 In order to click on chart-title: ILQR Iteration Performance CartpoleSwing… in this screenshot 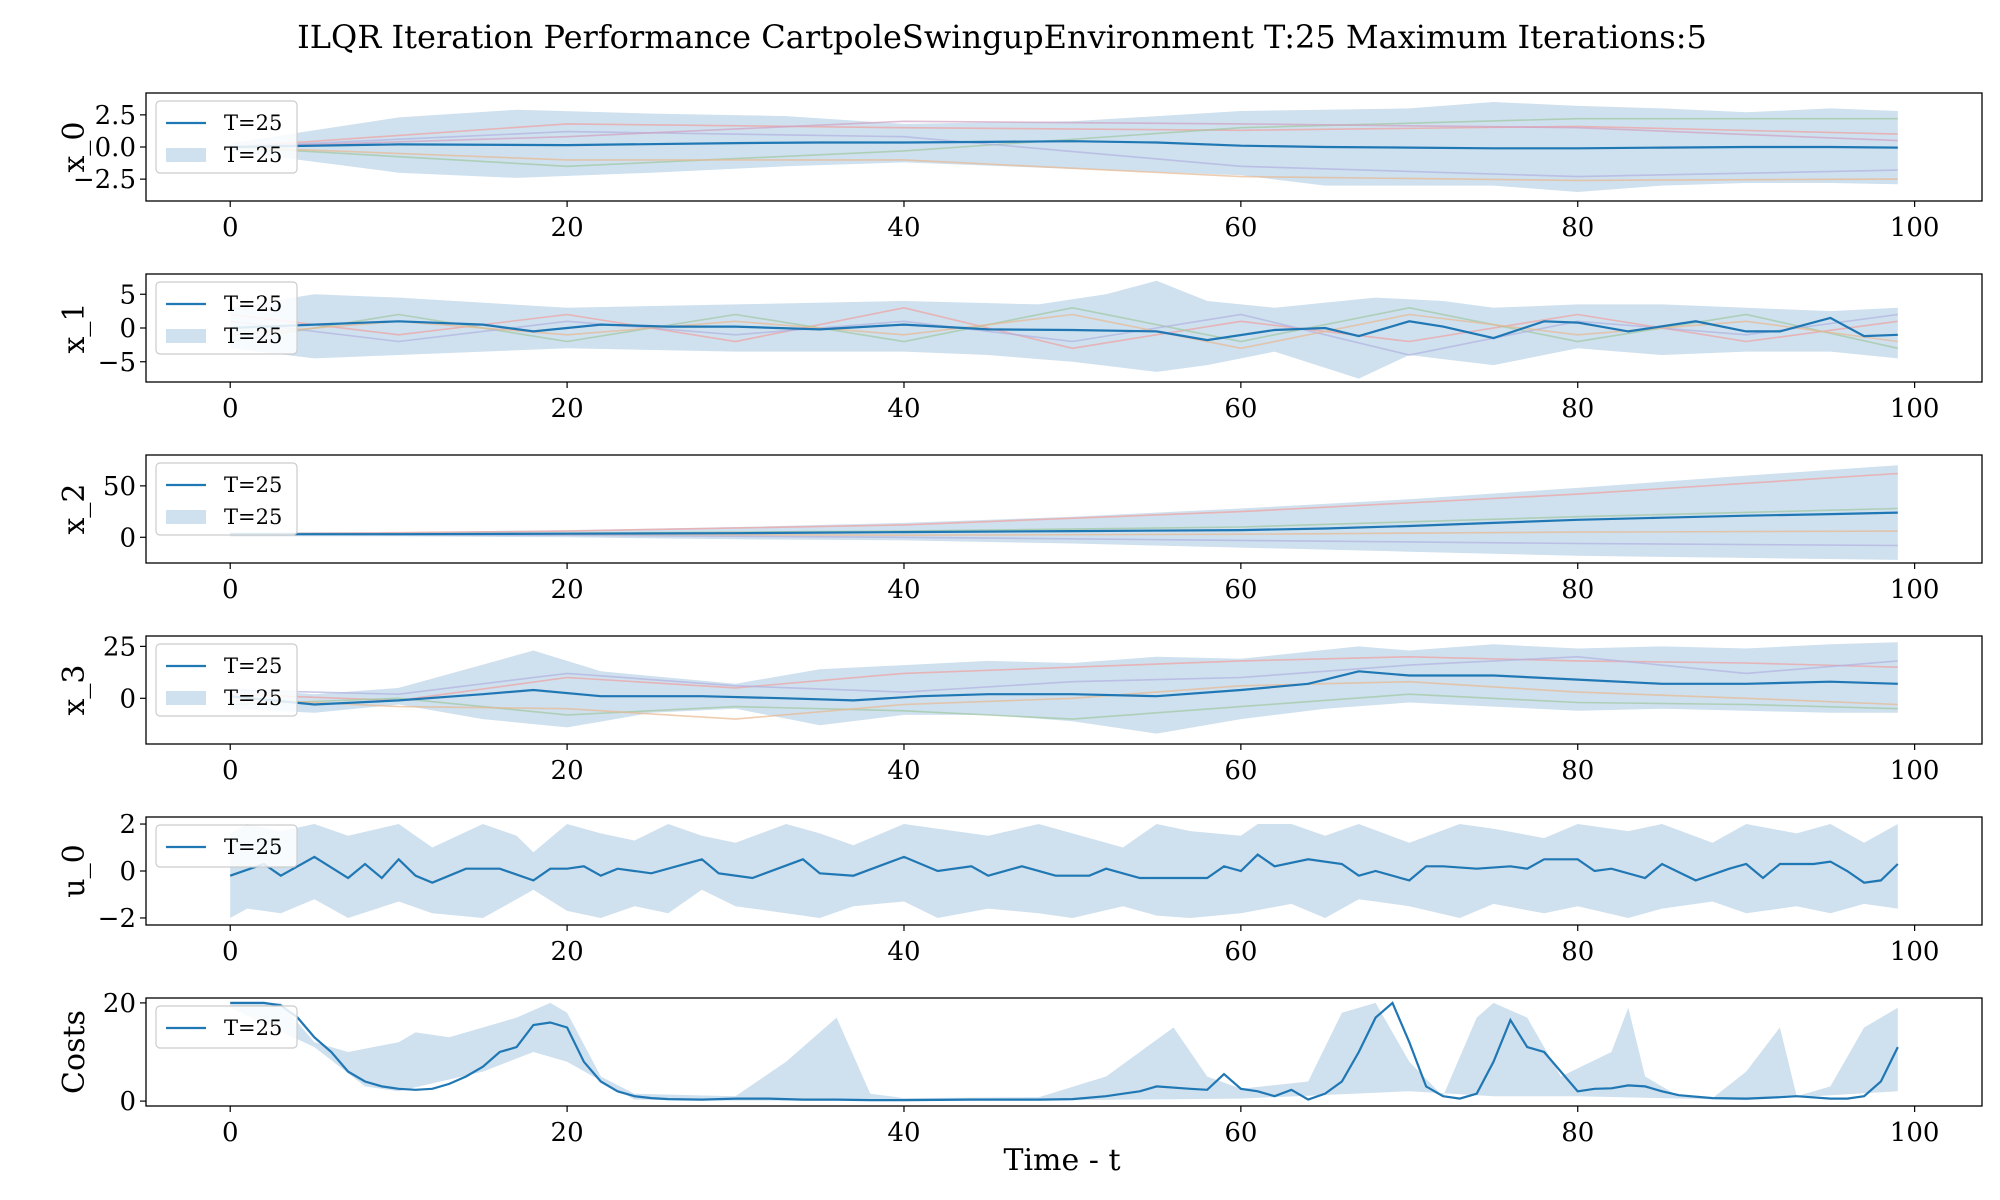, I will do `click(1002, 37)`.